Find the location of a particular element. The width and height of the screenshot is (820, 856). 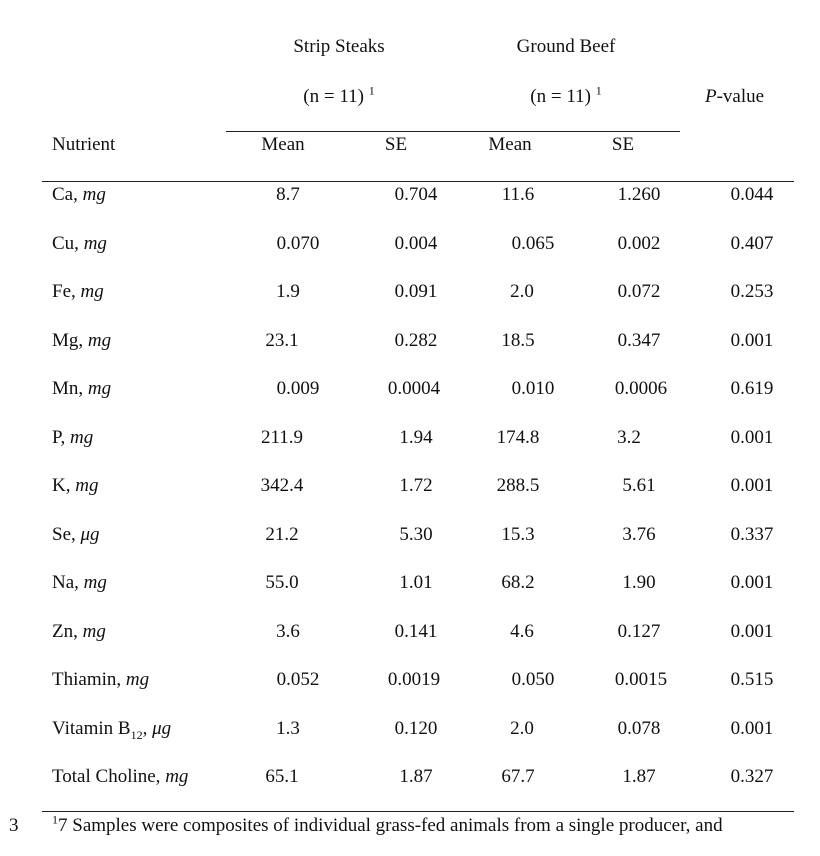

cell-se-ground: 0.002 is located at coordinates (639, 243).